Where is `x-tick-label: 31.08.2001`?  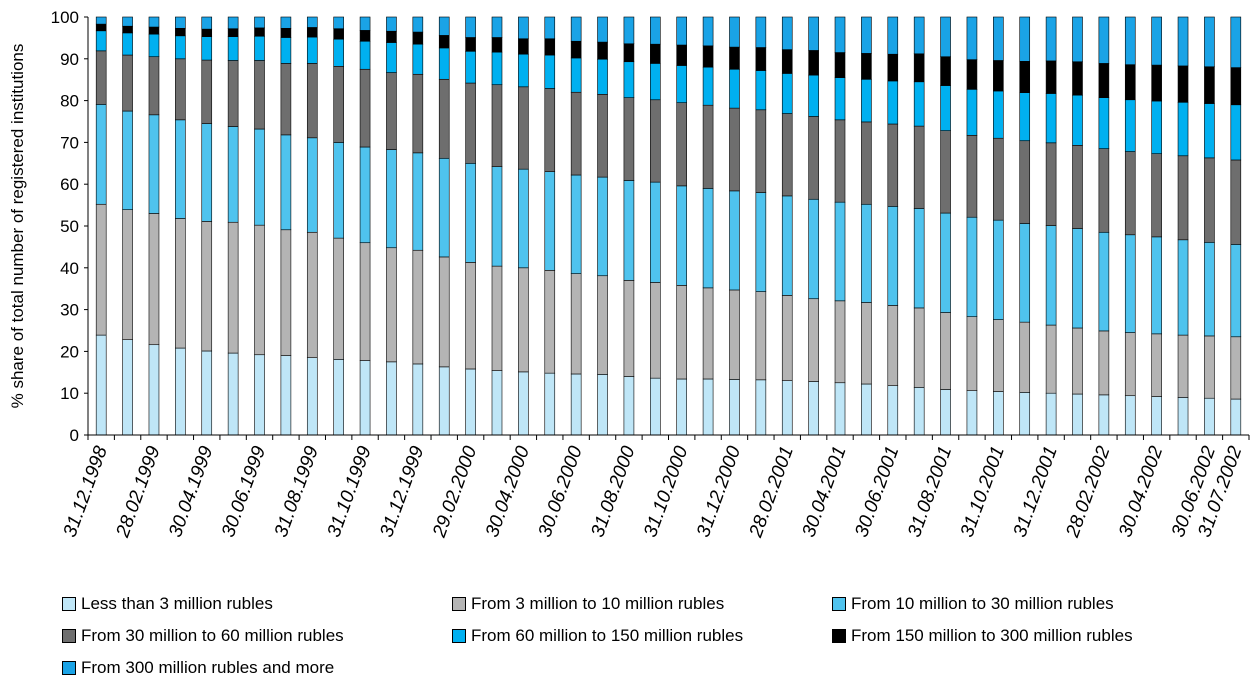
x-tick-label: 31.08.2001 is located at coordinates (930, 492).